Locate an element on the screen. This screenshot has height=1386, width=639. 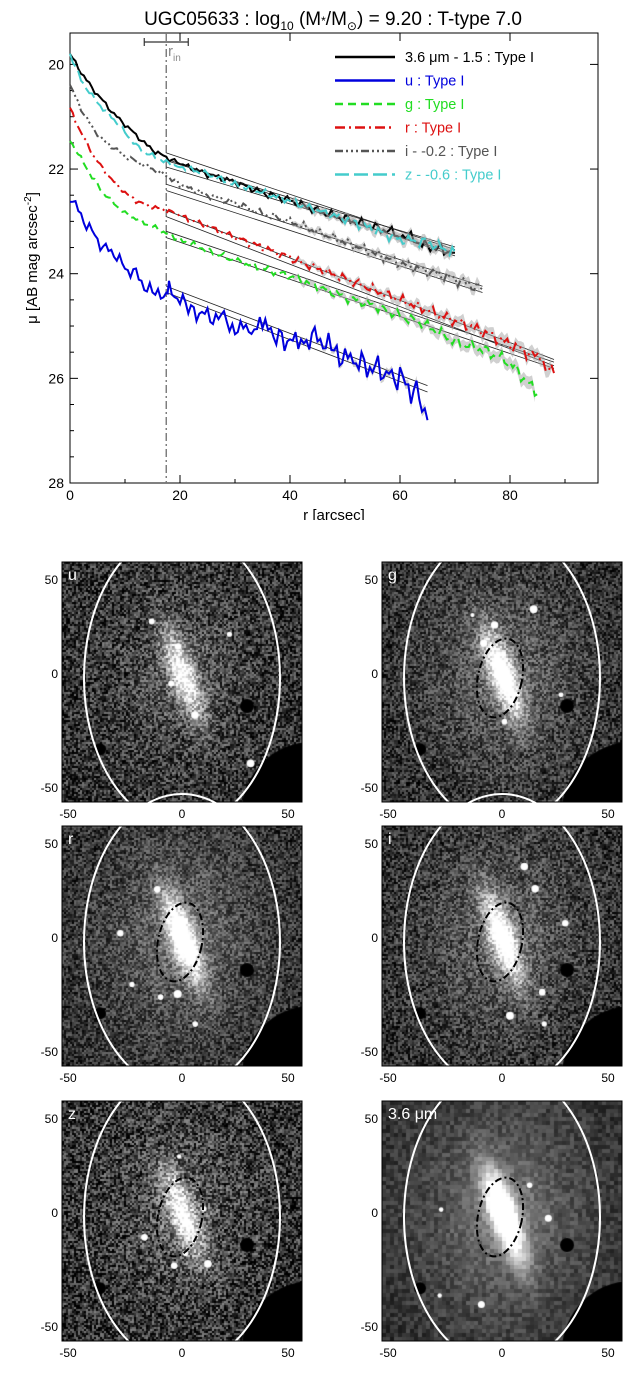
y-axis-label: μ [AB mag arcsec-2] is located at coordinates (32, 258).